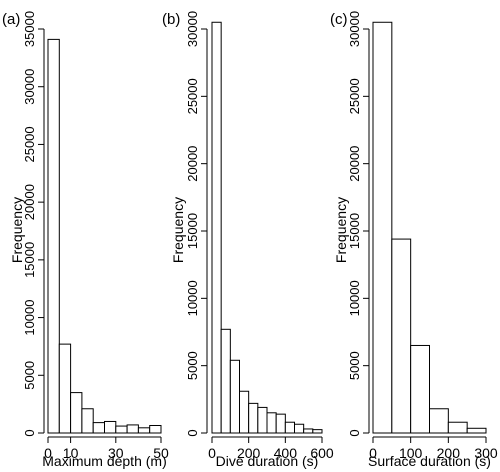  Describe the element at coordinates (116, 453) in the screenshot. I see `x-tick-label: 30` at that location.